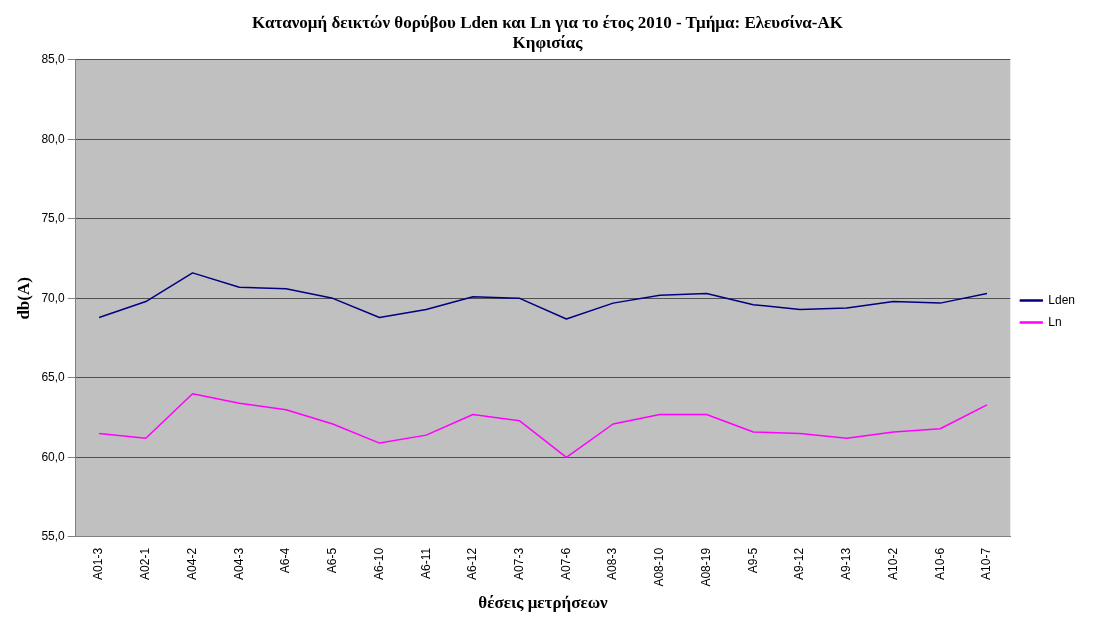 The width and height of the screenshot is (1095, 623). What do you see at coordinates (378, 563) in the screenshot?
I see `x-tick-label: A6-10` at bounding box center [378, 563].